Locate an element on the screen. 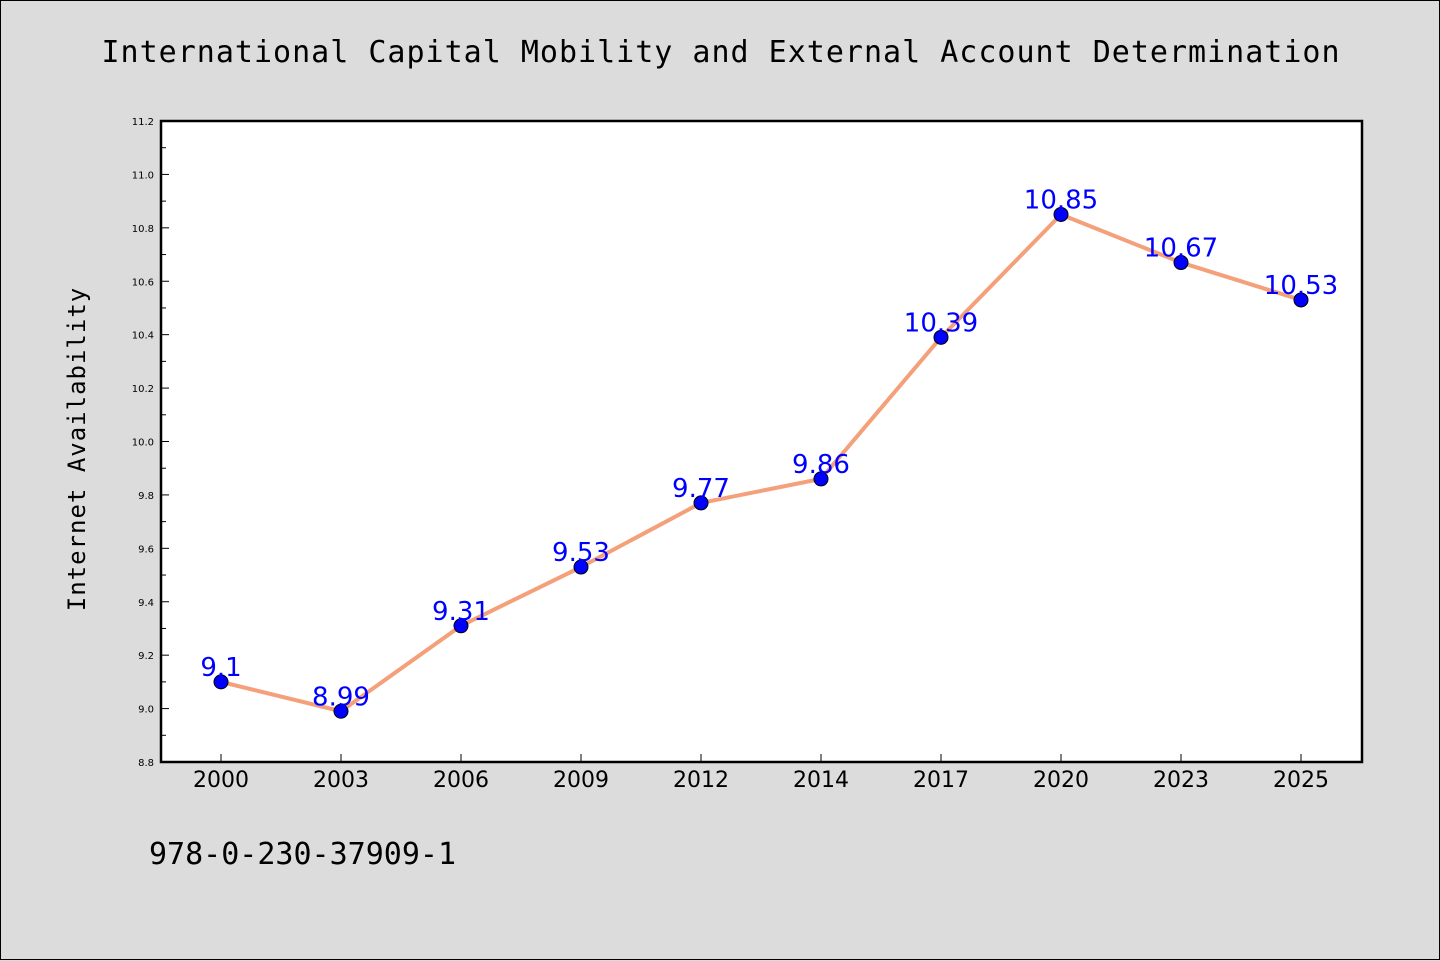 Image resolution: width=1440 pixels, height=961 pixels. x-tick-label: 2003 is located at coordinates (341, 780).